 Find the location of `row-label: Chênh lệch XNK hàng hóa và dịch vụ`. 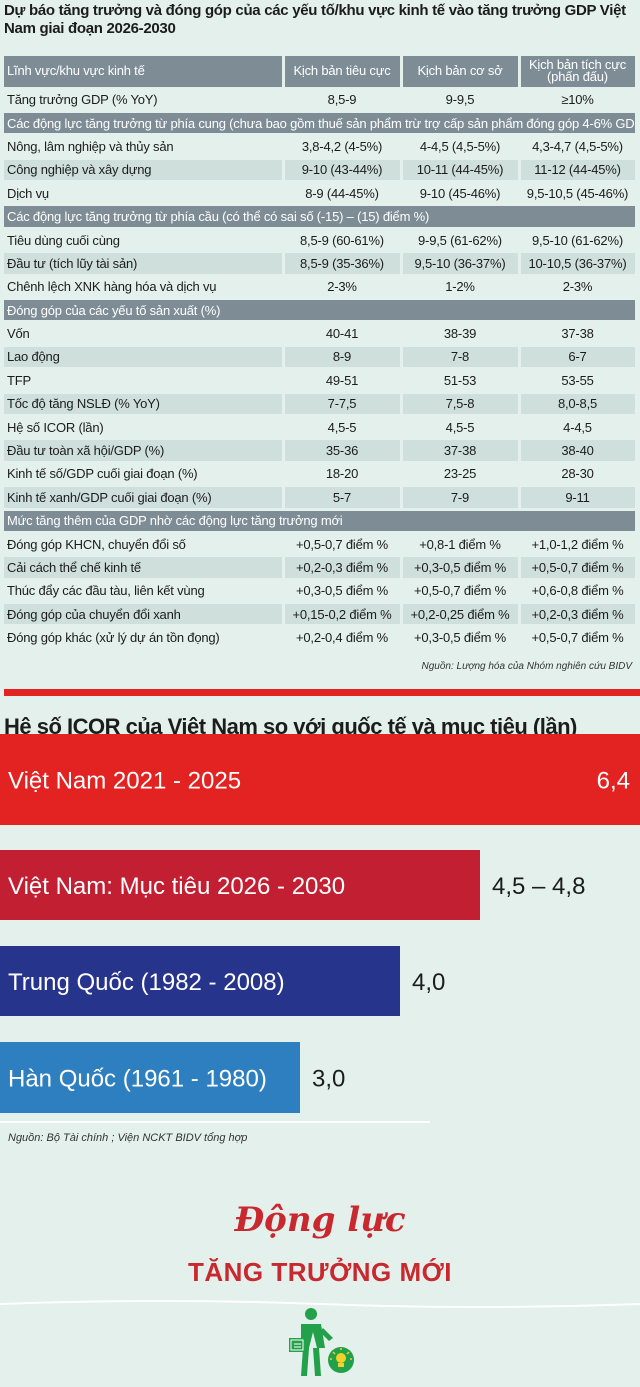

row-label: Chênh lệch XNK hàng hóa và dịch vụ is located at coordinates (144, 288).